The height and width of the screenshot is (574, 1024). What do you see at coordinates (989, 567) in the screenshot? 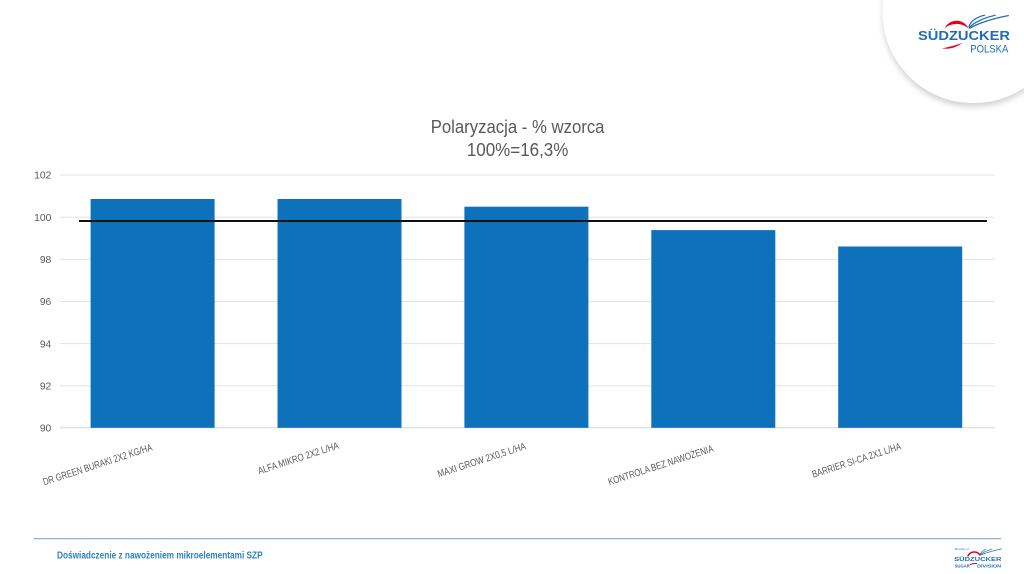
I see `svg-text: DIVISION` at bounding box center [989, 567].